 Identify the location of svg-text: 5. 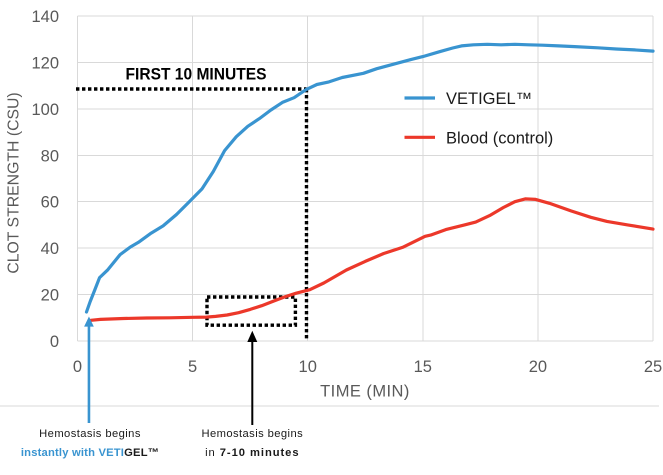
(192, 367).